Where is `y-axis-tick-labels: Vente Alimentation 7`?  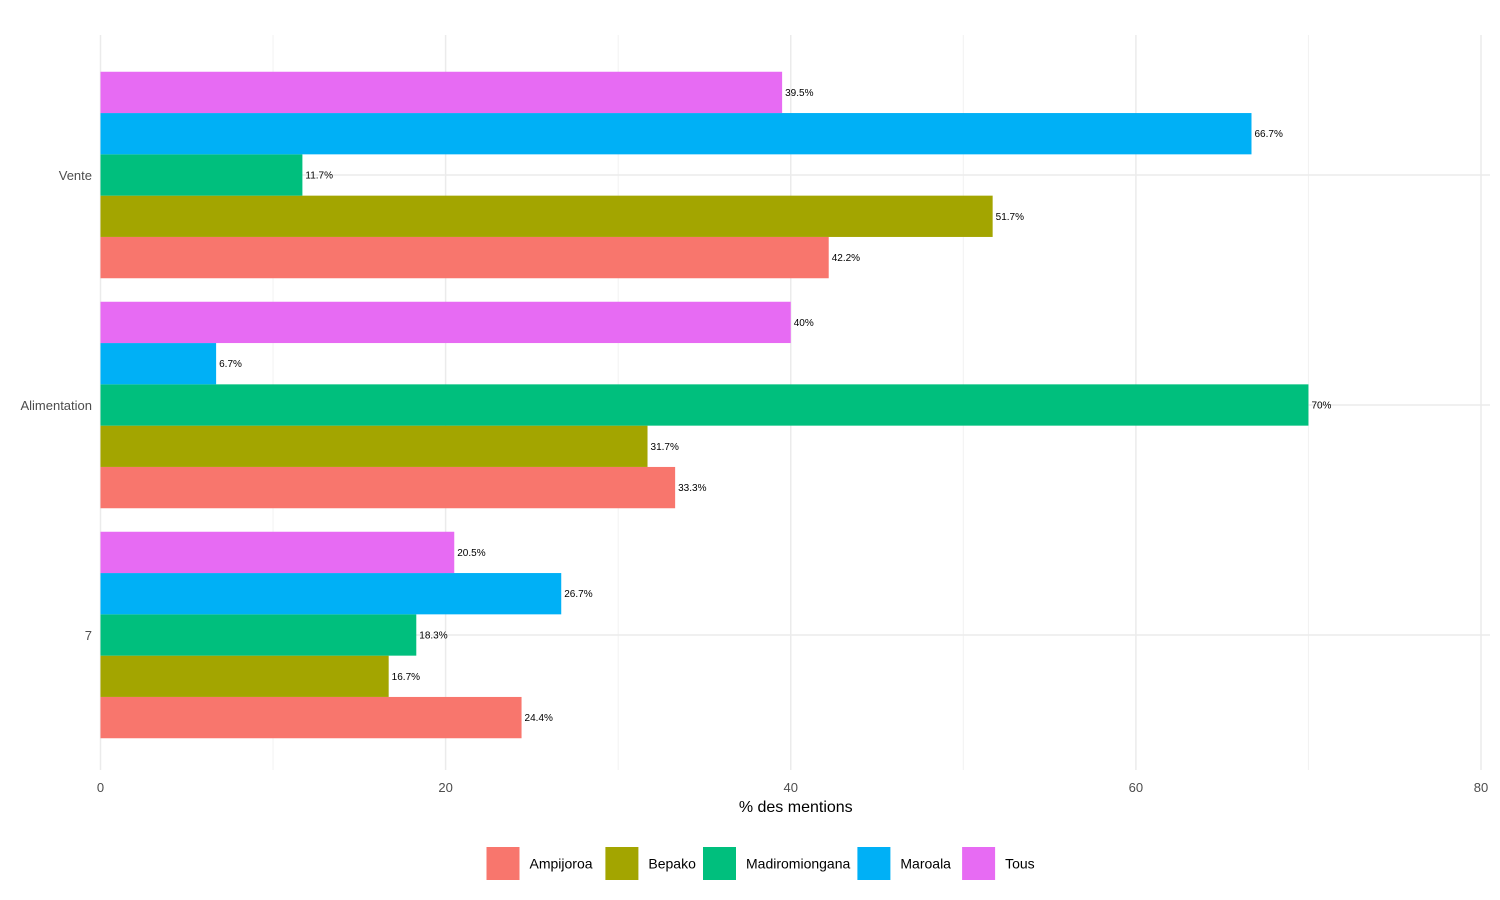
y-axis-tick-labels: Vente Alimentation 7 is located at coordinates (56, 405).